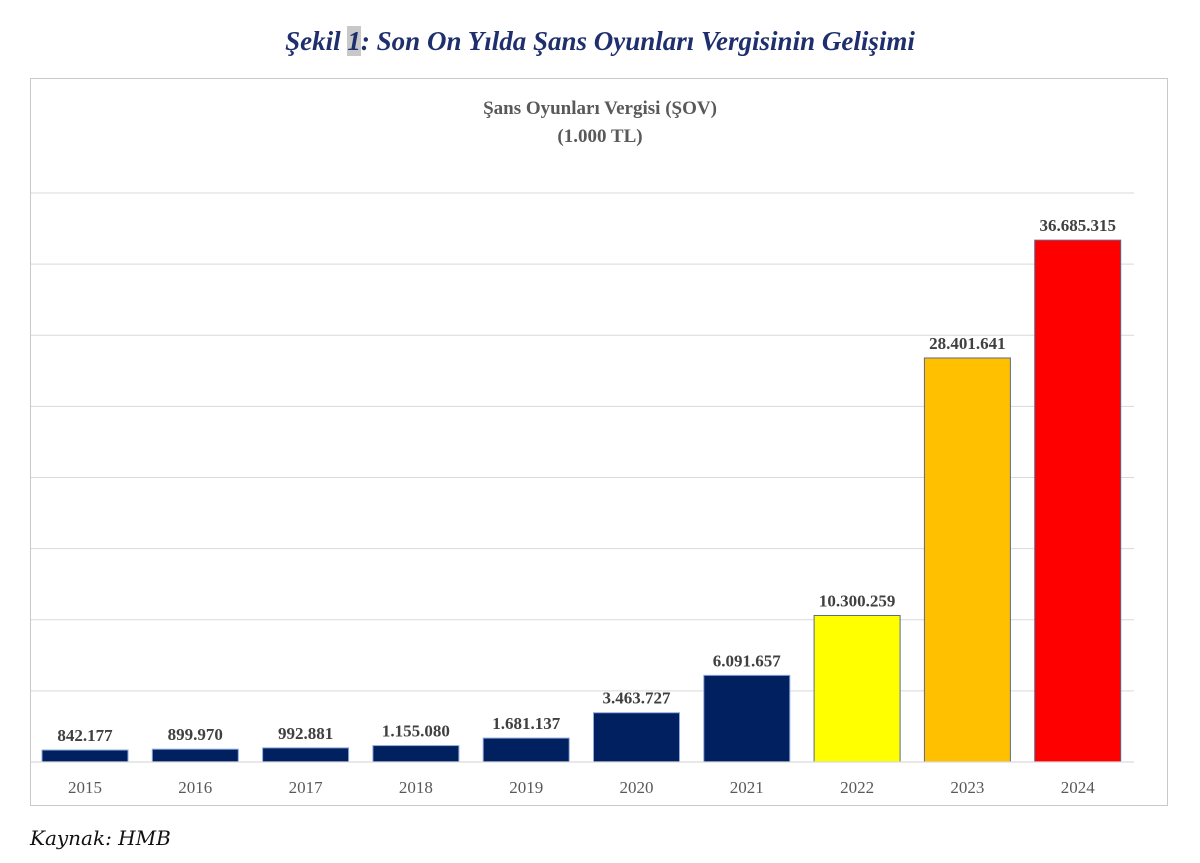 The height and width of the screenshot is (863, 1200). What do you see at coordinates (1078, 501) in the screenshot?
I see `bar-2024` at bounding box center [1078, 501].